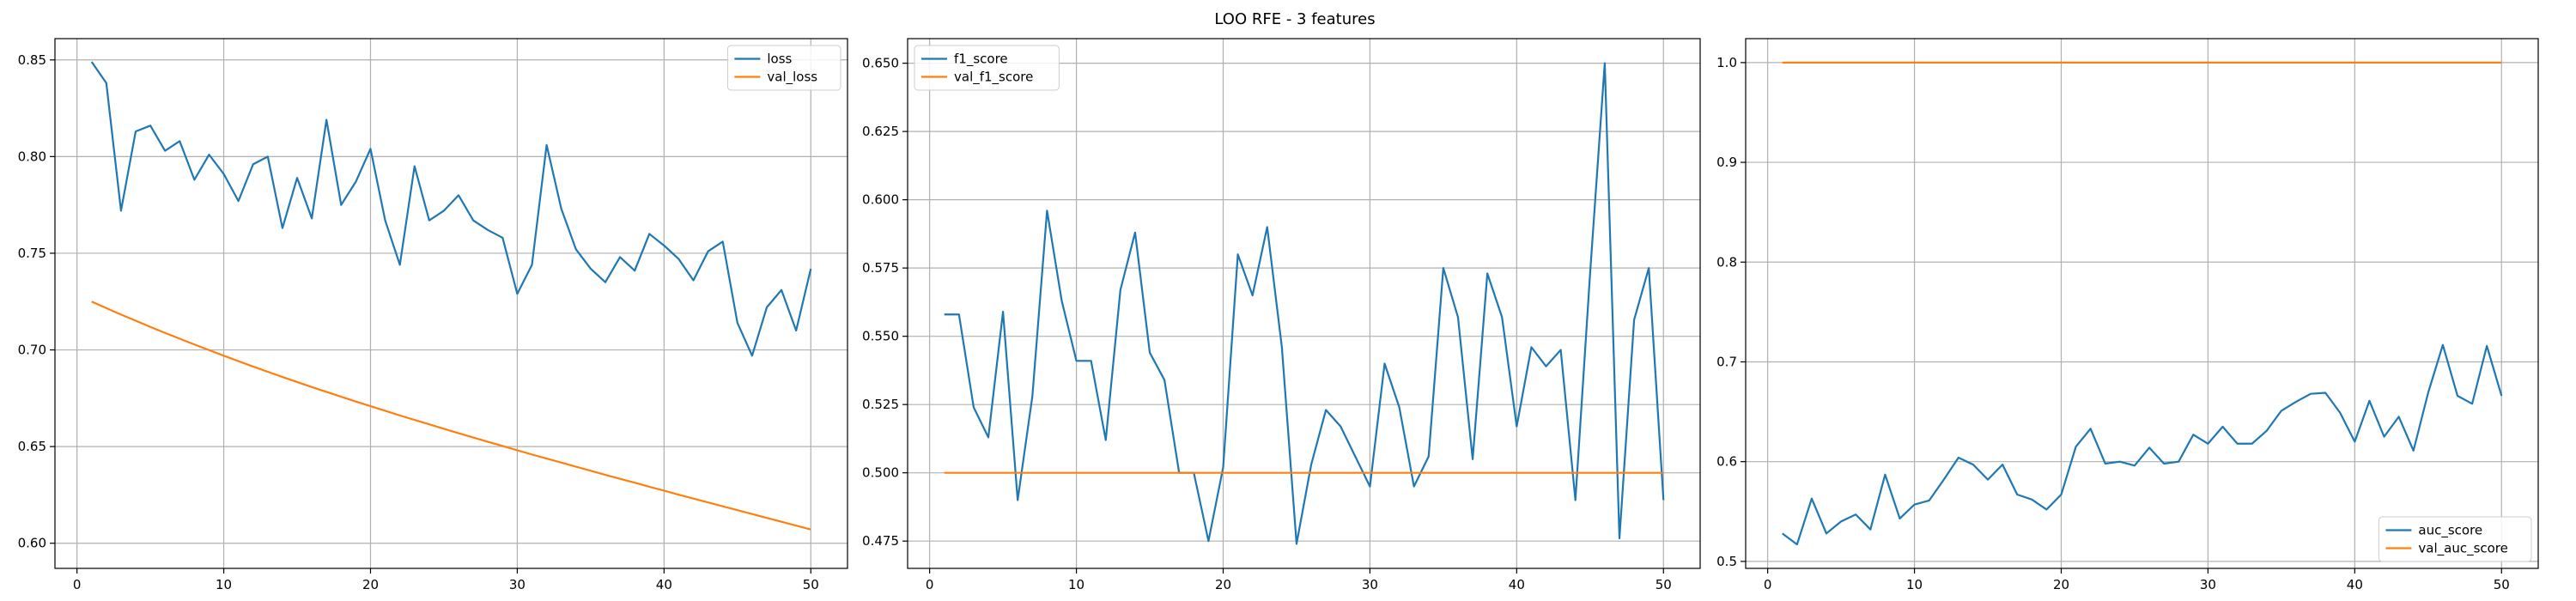 Image resolution: width=2576 pixels, height=601 pixels. What do you see at coordinates (32, 253) in the screenshot?
I see `y-tick-label: 0.75` at bounding box center [32, 253].